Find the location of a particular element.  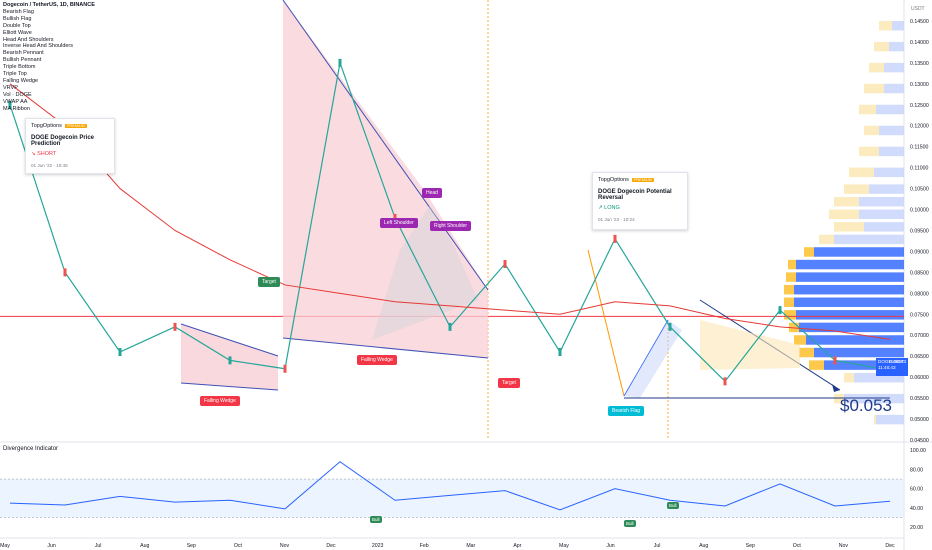

indicator-item: Falling Wedge is located at coordinates (21, 80).